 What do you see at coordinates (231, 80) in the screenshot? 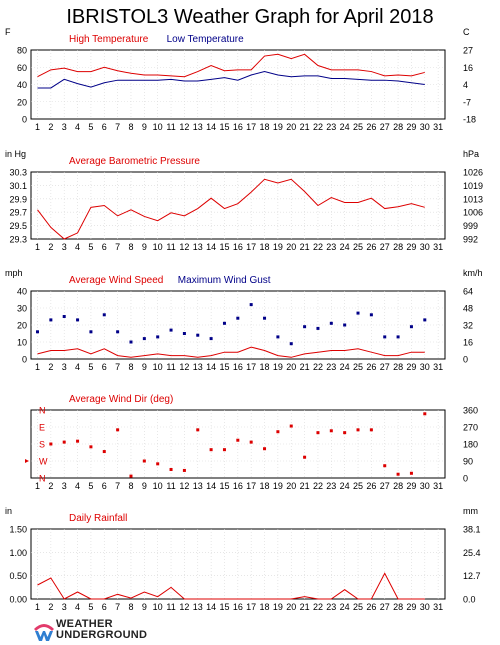
I see `temperature-series-line` at bounding box center [231, 80].